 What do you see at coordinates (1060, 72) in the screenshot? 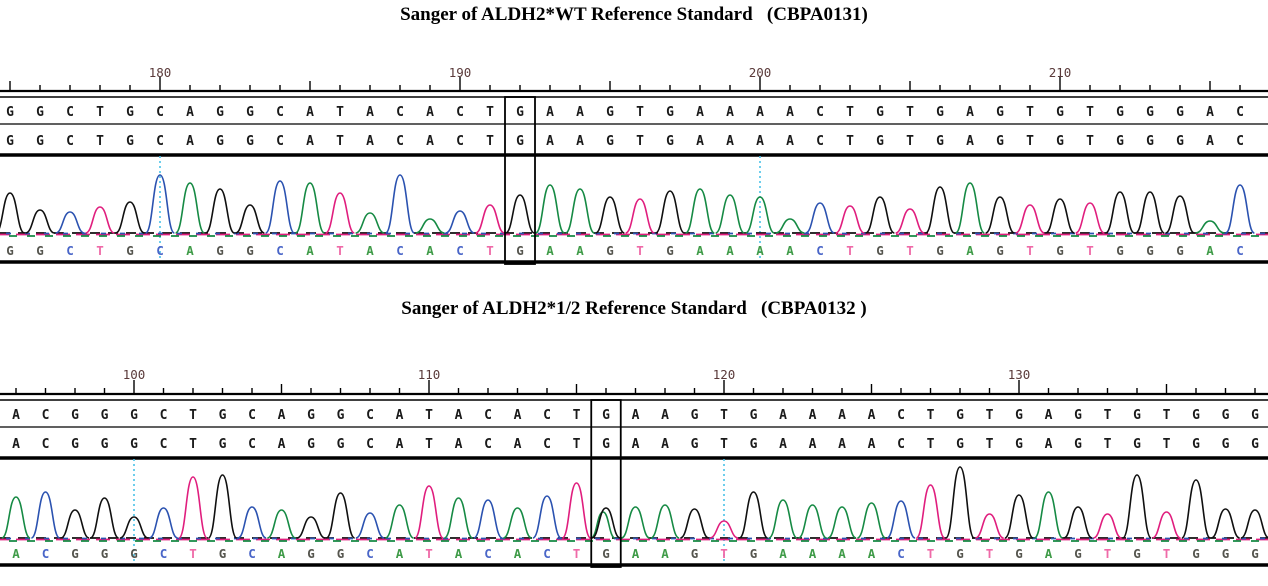
I see `ruler-label: 210` at bounding box center [1060, 72].